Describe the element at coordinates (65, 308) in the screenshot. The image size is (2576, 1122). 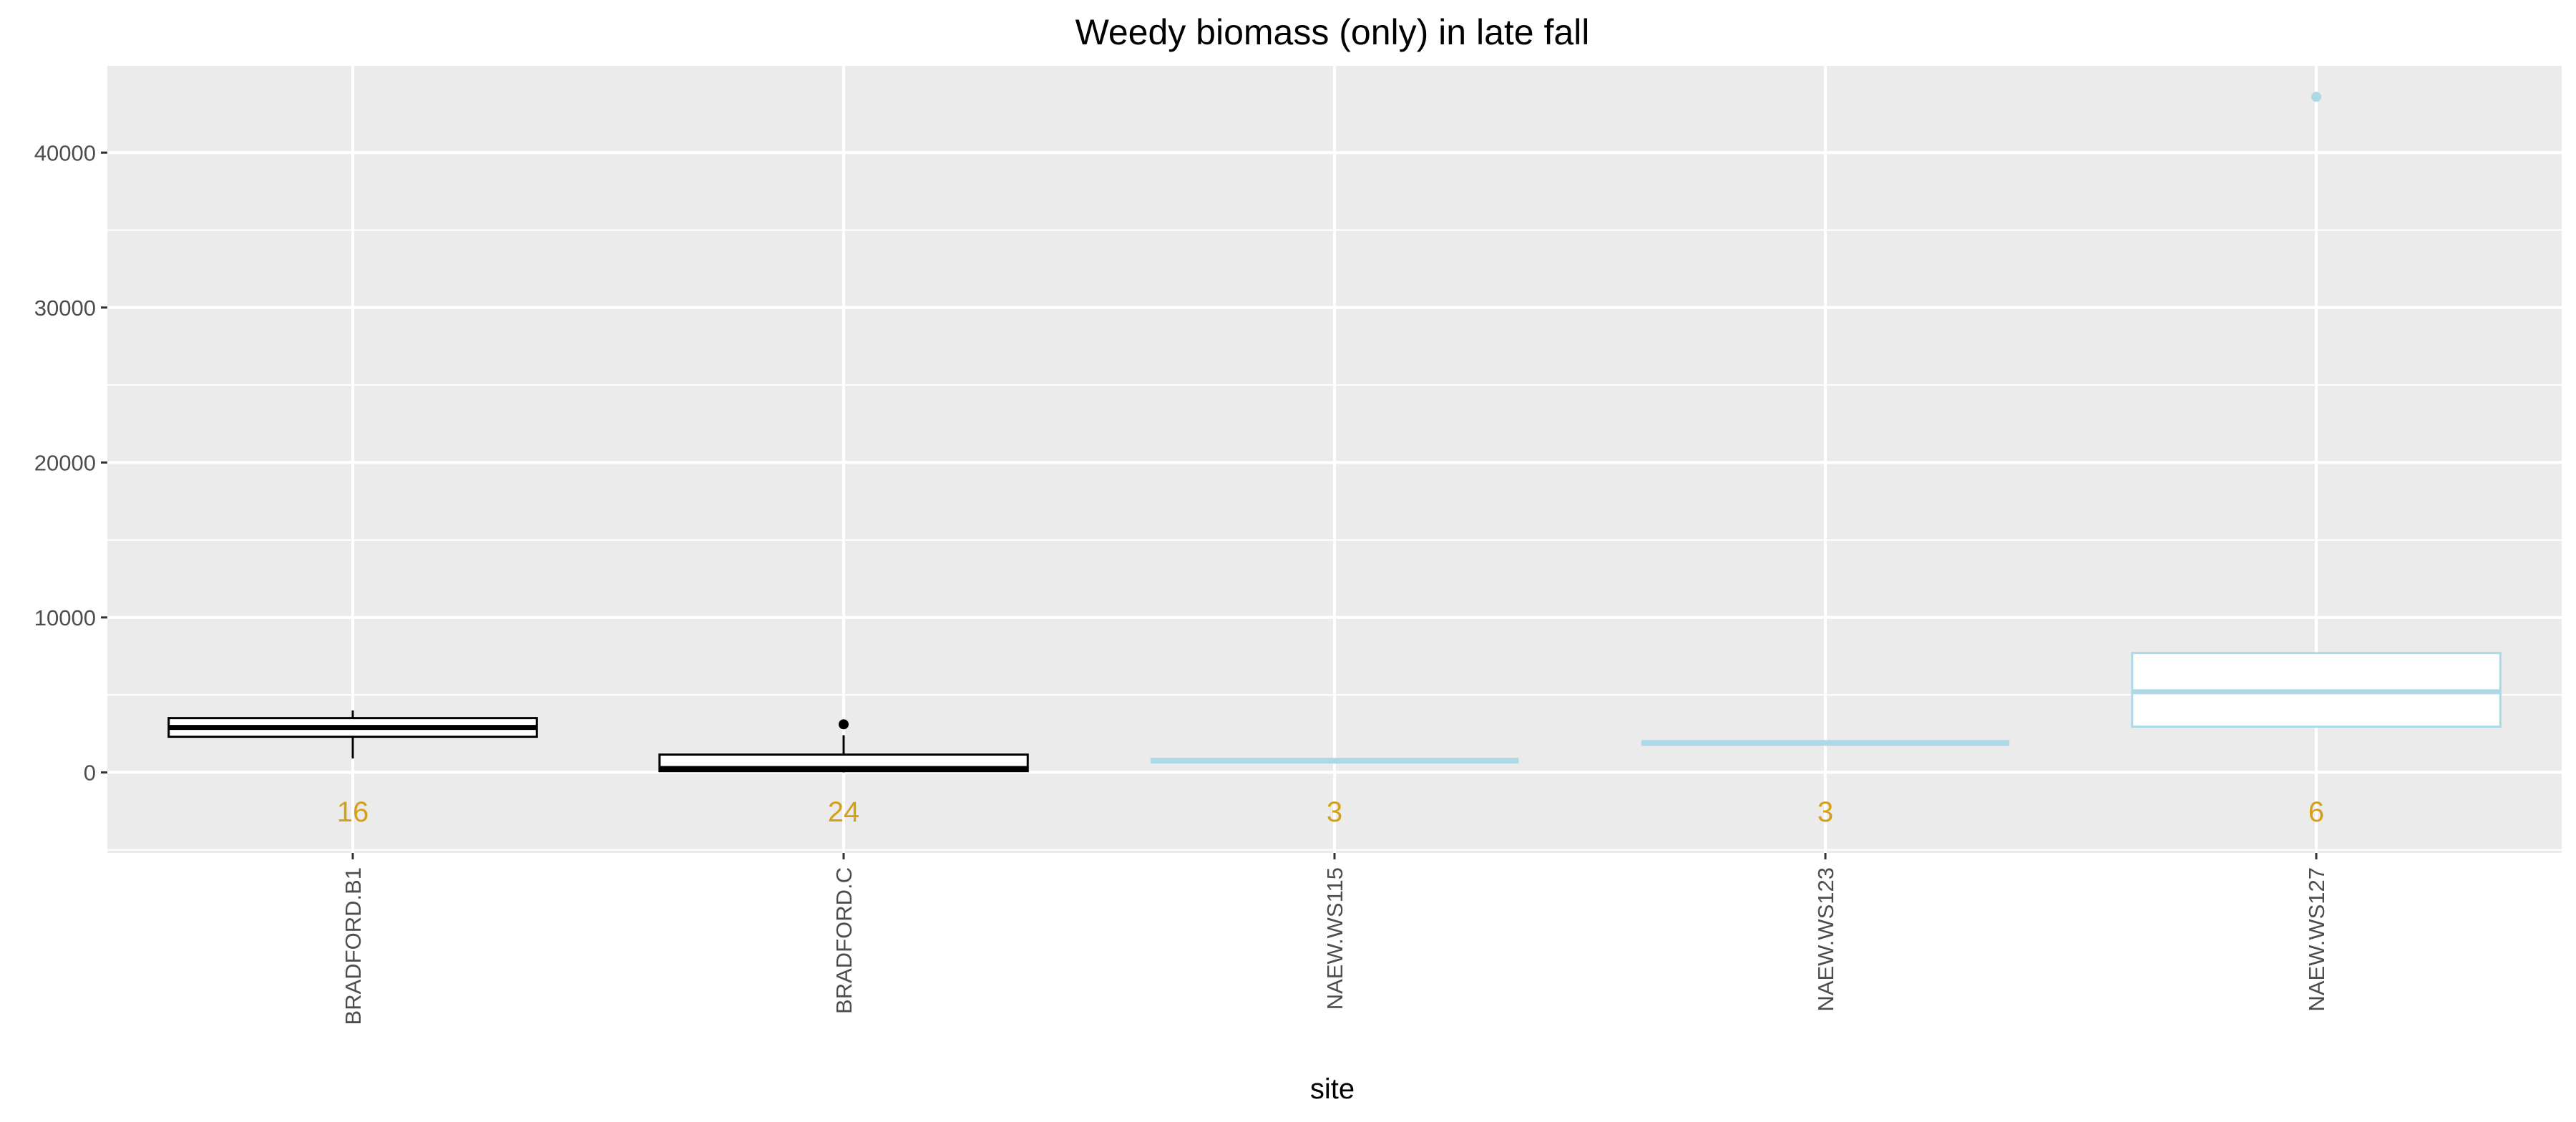
I see `y-tick-label: 30000` at that location.